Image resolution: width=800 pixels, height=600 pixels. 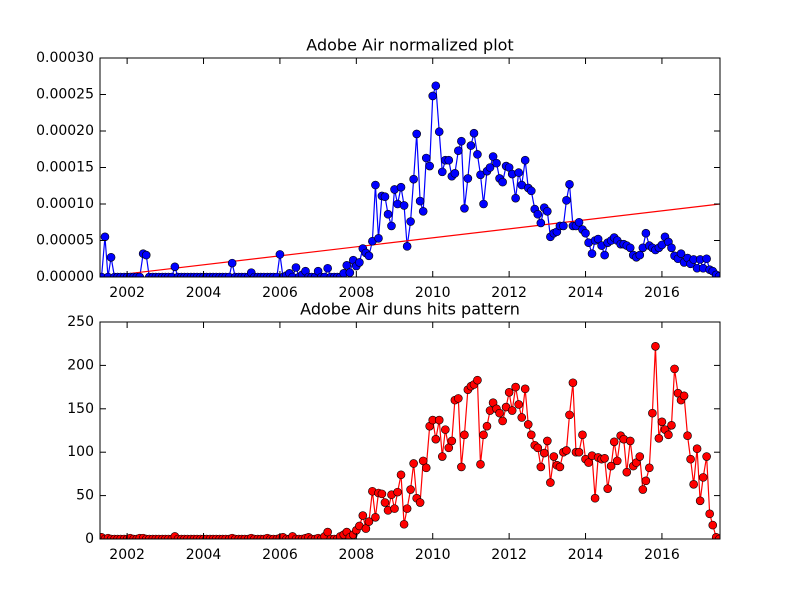 What do you see at coordinates (433, 293) in the screenshot?
I see `x-tick-label: 2010` at bounding box center [433, 293].